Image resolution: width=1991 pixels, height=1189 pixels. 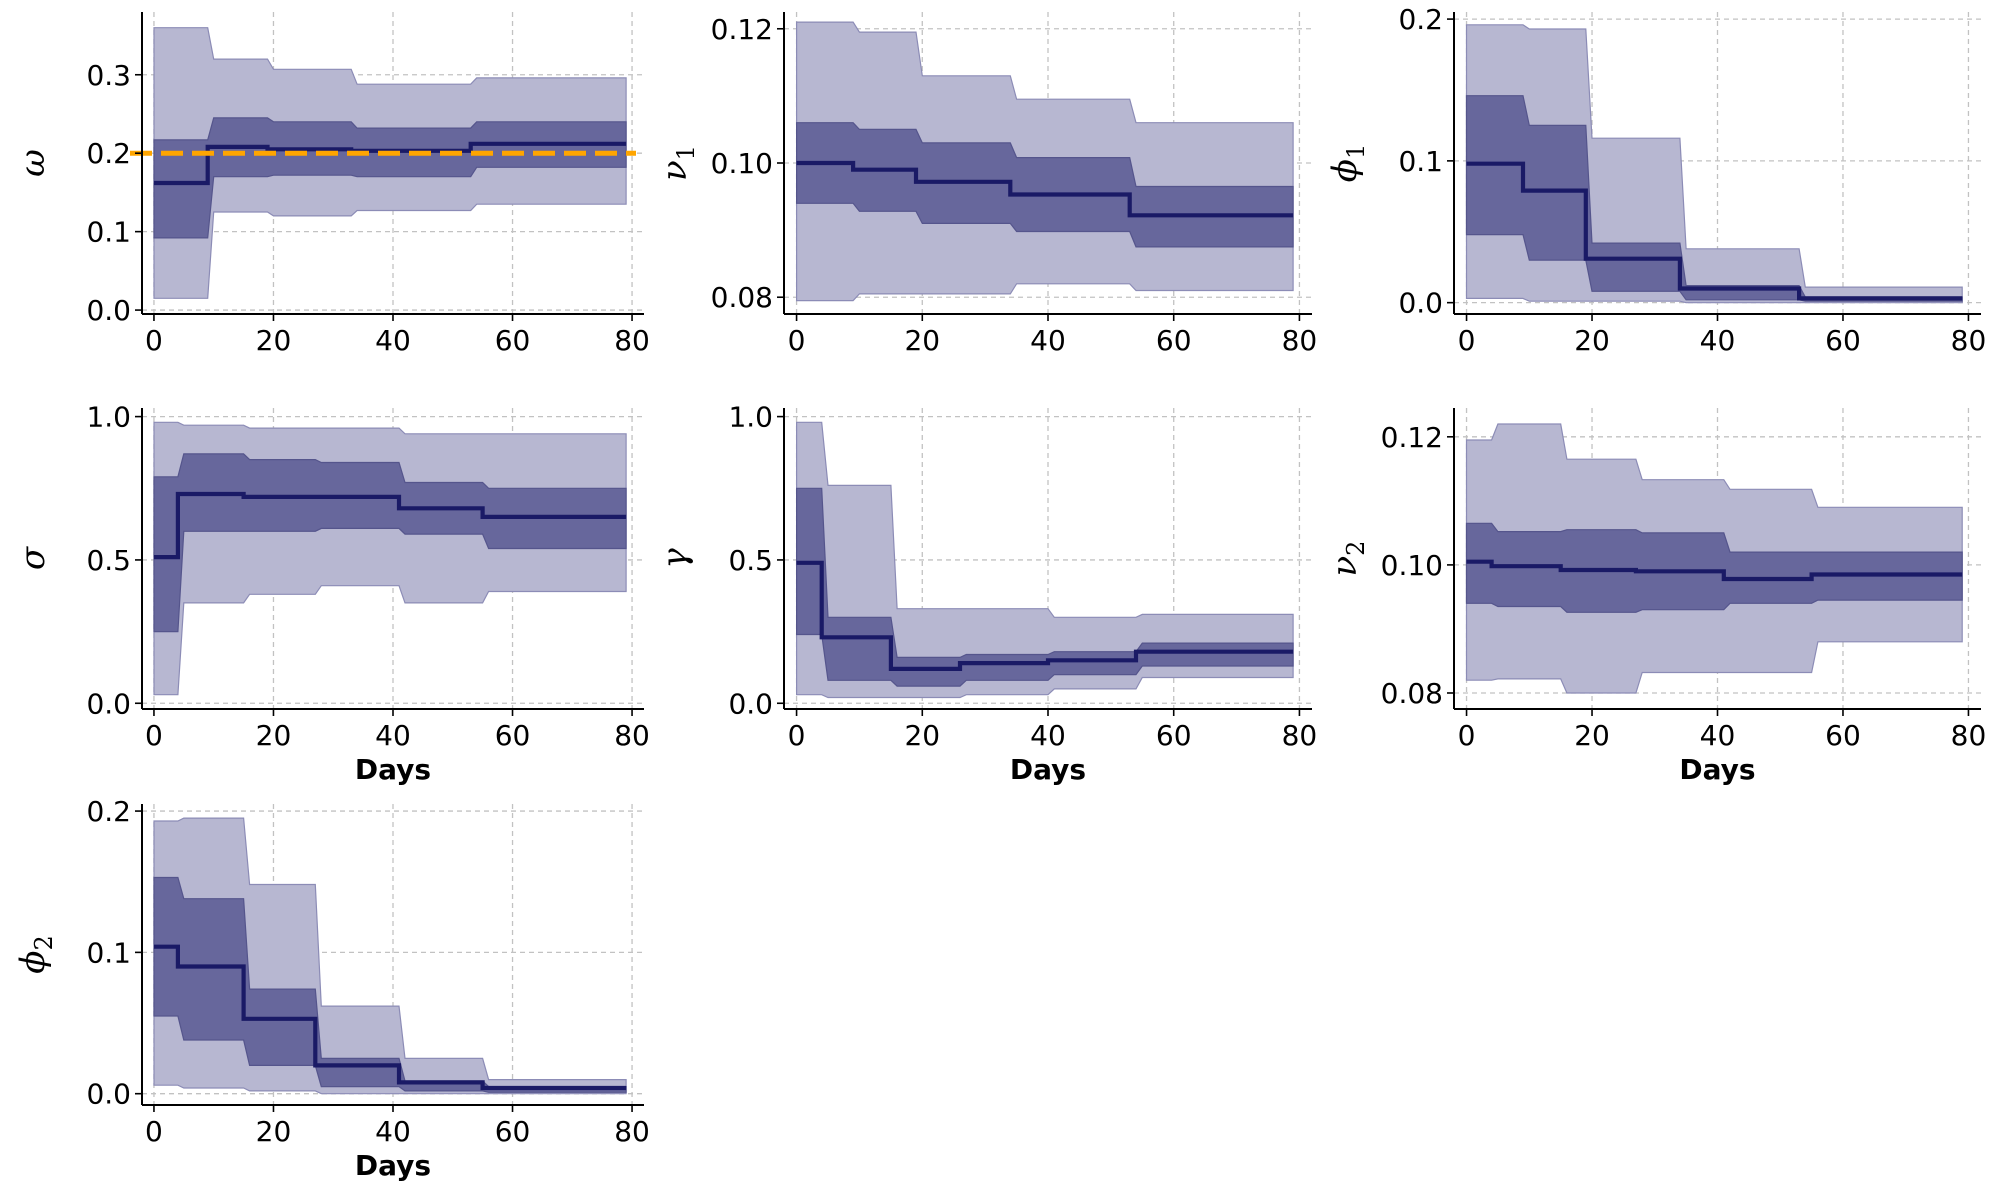 I want to click on y-axis-label: ω, so click(x=33, y=163).